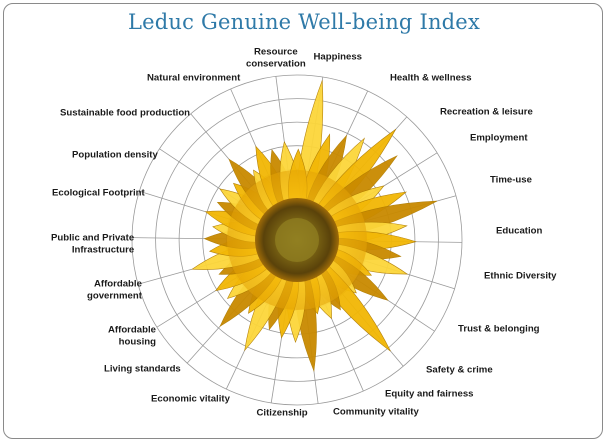 The width and height of the screenshot is (608, 444). Describe the element at coordinates (93, 244) in the screenshot. I see `indicator-label: Public and Private Infrastructure` at that location.